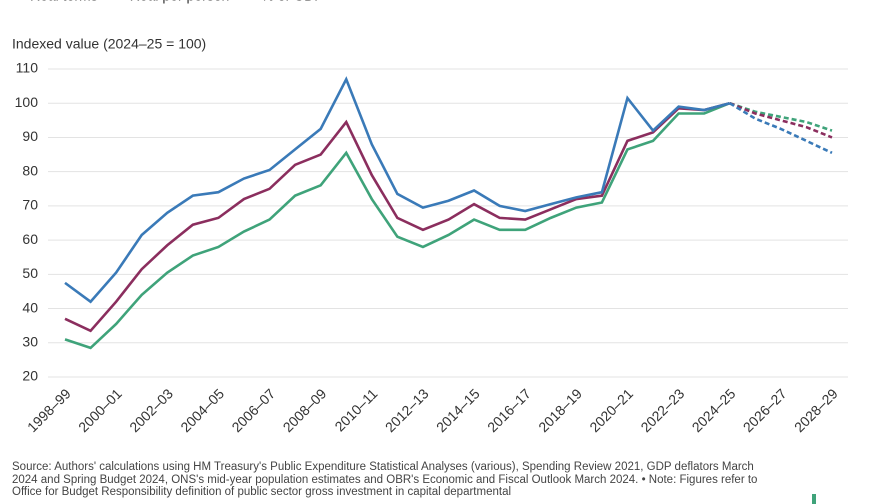 The image size is (869, 504). I want to click on x-tick-label: 2002–03, so click(151, 410).